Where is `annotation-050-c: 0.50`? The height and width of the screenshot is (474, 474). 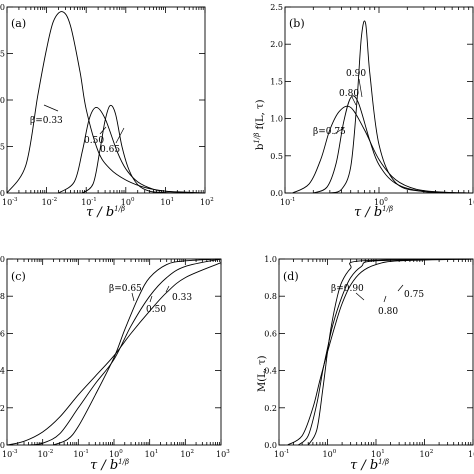
annotation-050-c: 0.50 is located at coordinates (156, 310).